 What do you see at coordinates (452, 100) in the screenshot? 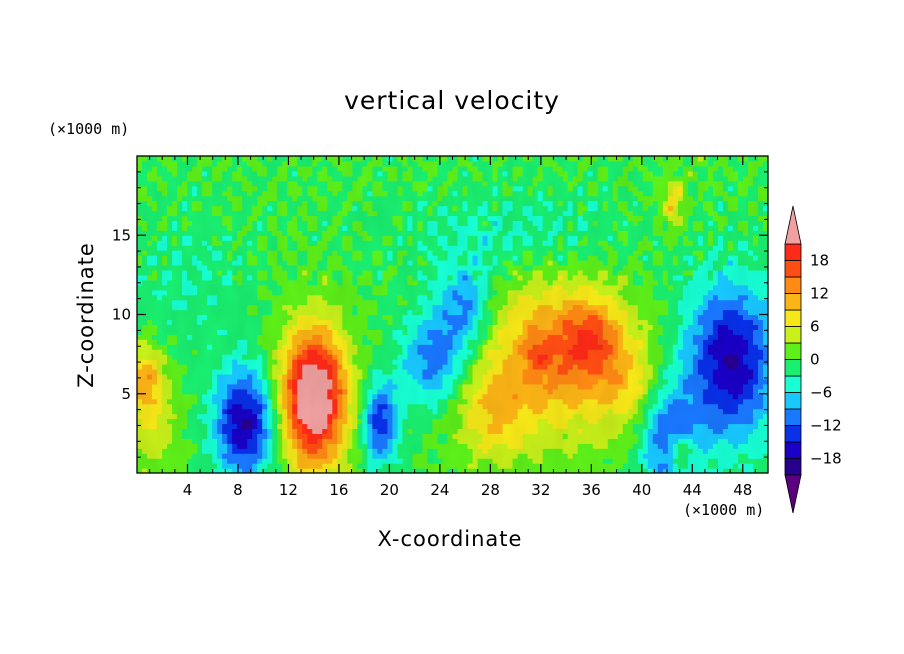
I see `chart-title: vertical velocity` at bounding box center [452, 100].